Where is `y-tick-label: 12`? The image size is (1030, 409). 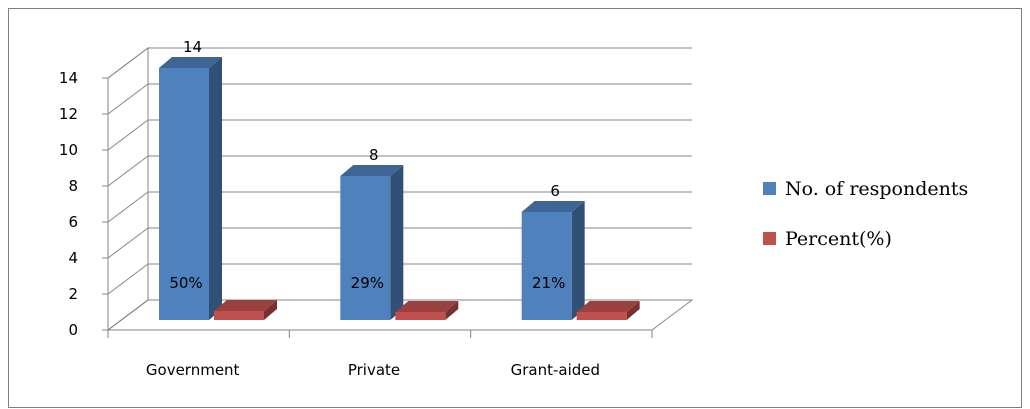 y-tick-label: 12 is located at coordinates (68, 114).